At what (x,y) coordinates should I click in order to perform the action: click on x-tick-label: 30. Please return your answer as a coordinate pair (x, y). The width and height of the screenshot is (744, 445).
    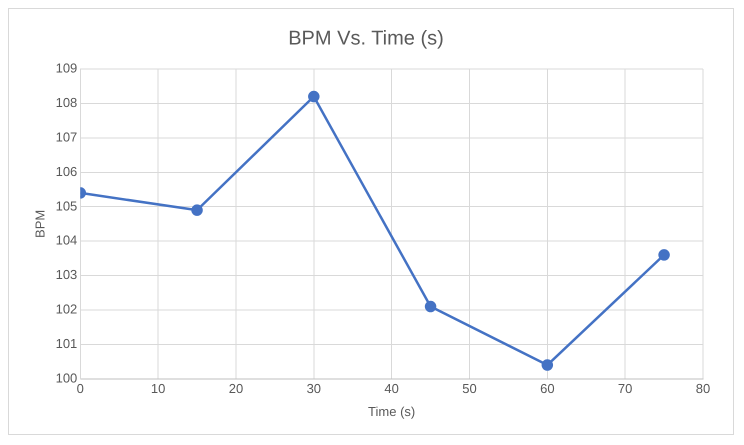
    Looking at the image, I should click on (314, 388).